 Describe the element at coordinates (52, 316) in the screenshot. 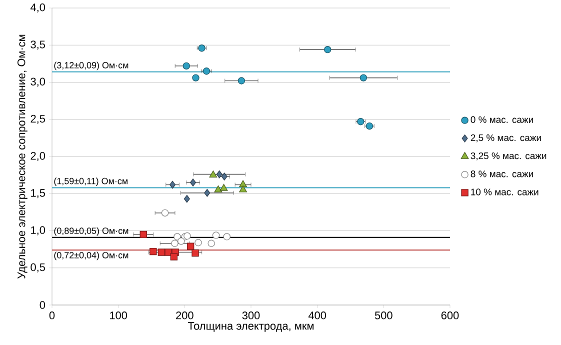

I see `x-tick-label: 0` at that location.